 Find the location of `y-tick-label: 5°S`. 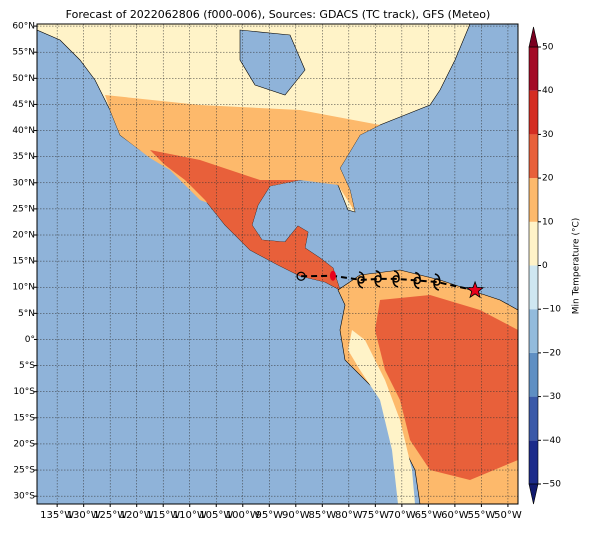

y-tick-label: 5°S is located at coordinates (27, 366).